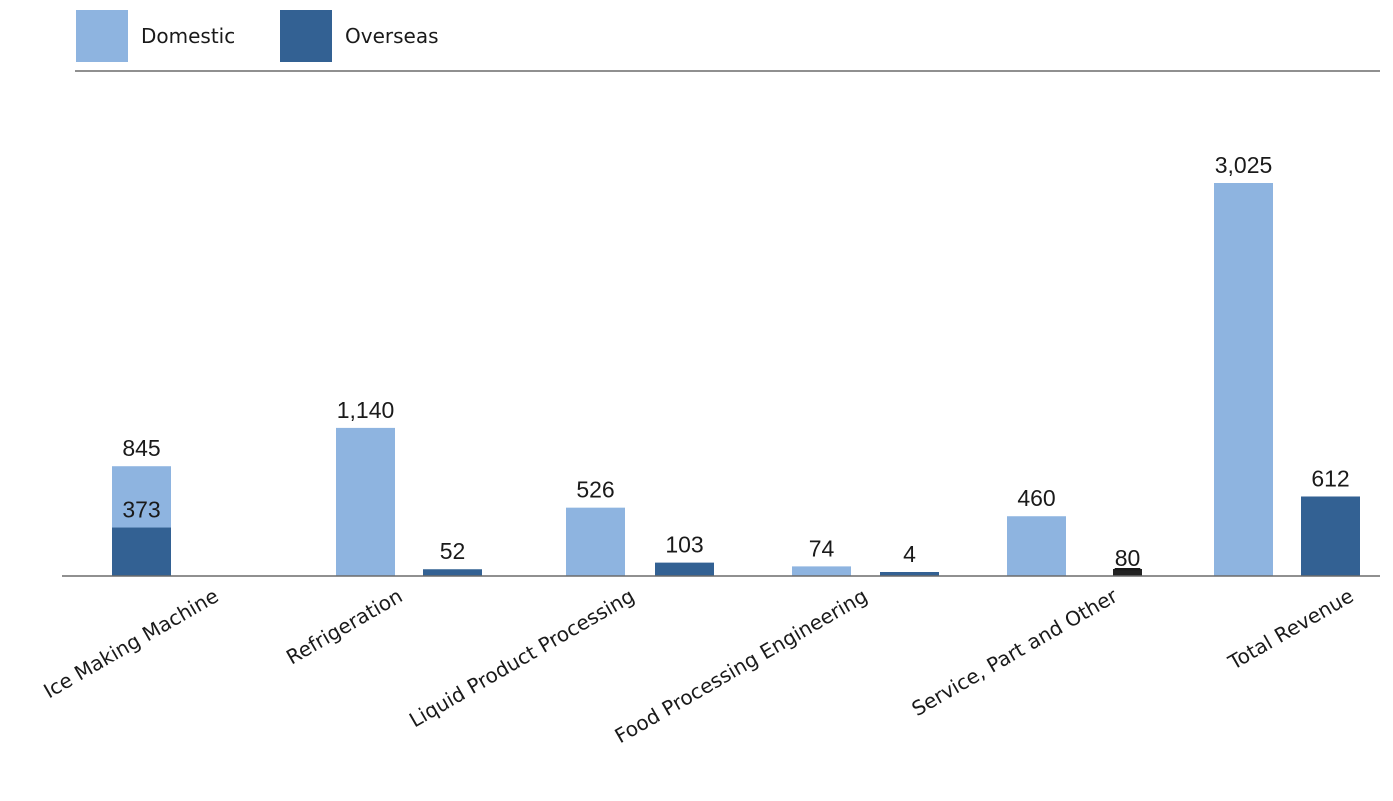 The width and height of the screenshot is (1393, 801). Describe the element at coordinates (1014, 652) in the screenshot. I see `category-label-service-part-and-other: Service, Part and Other` at that location.